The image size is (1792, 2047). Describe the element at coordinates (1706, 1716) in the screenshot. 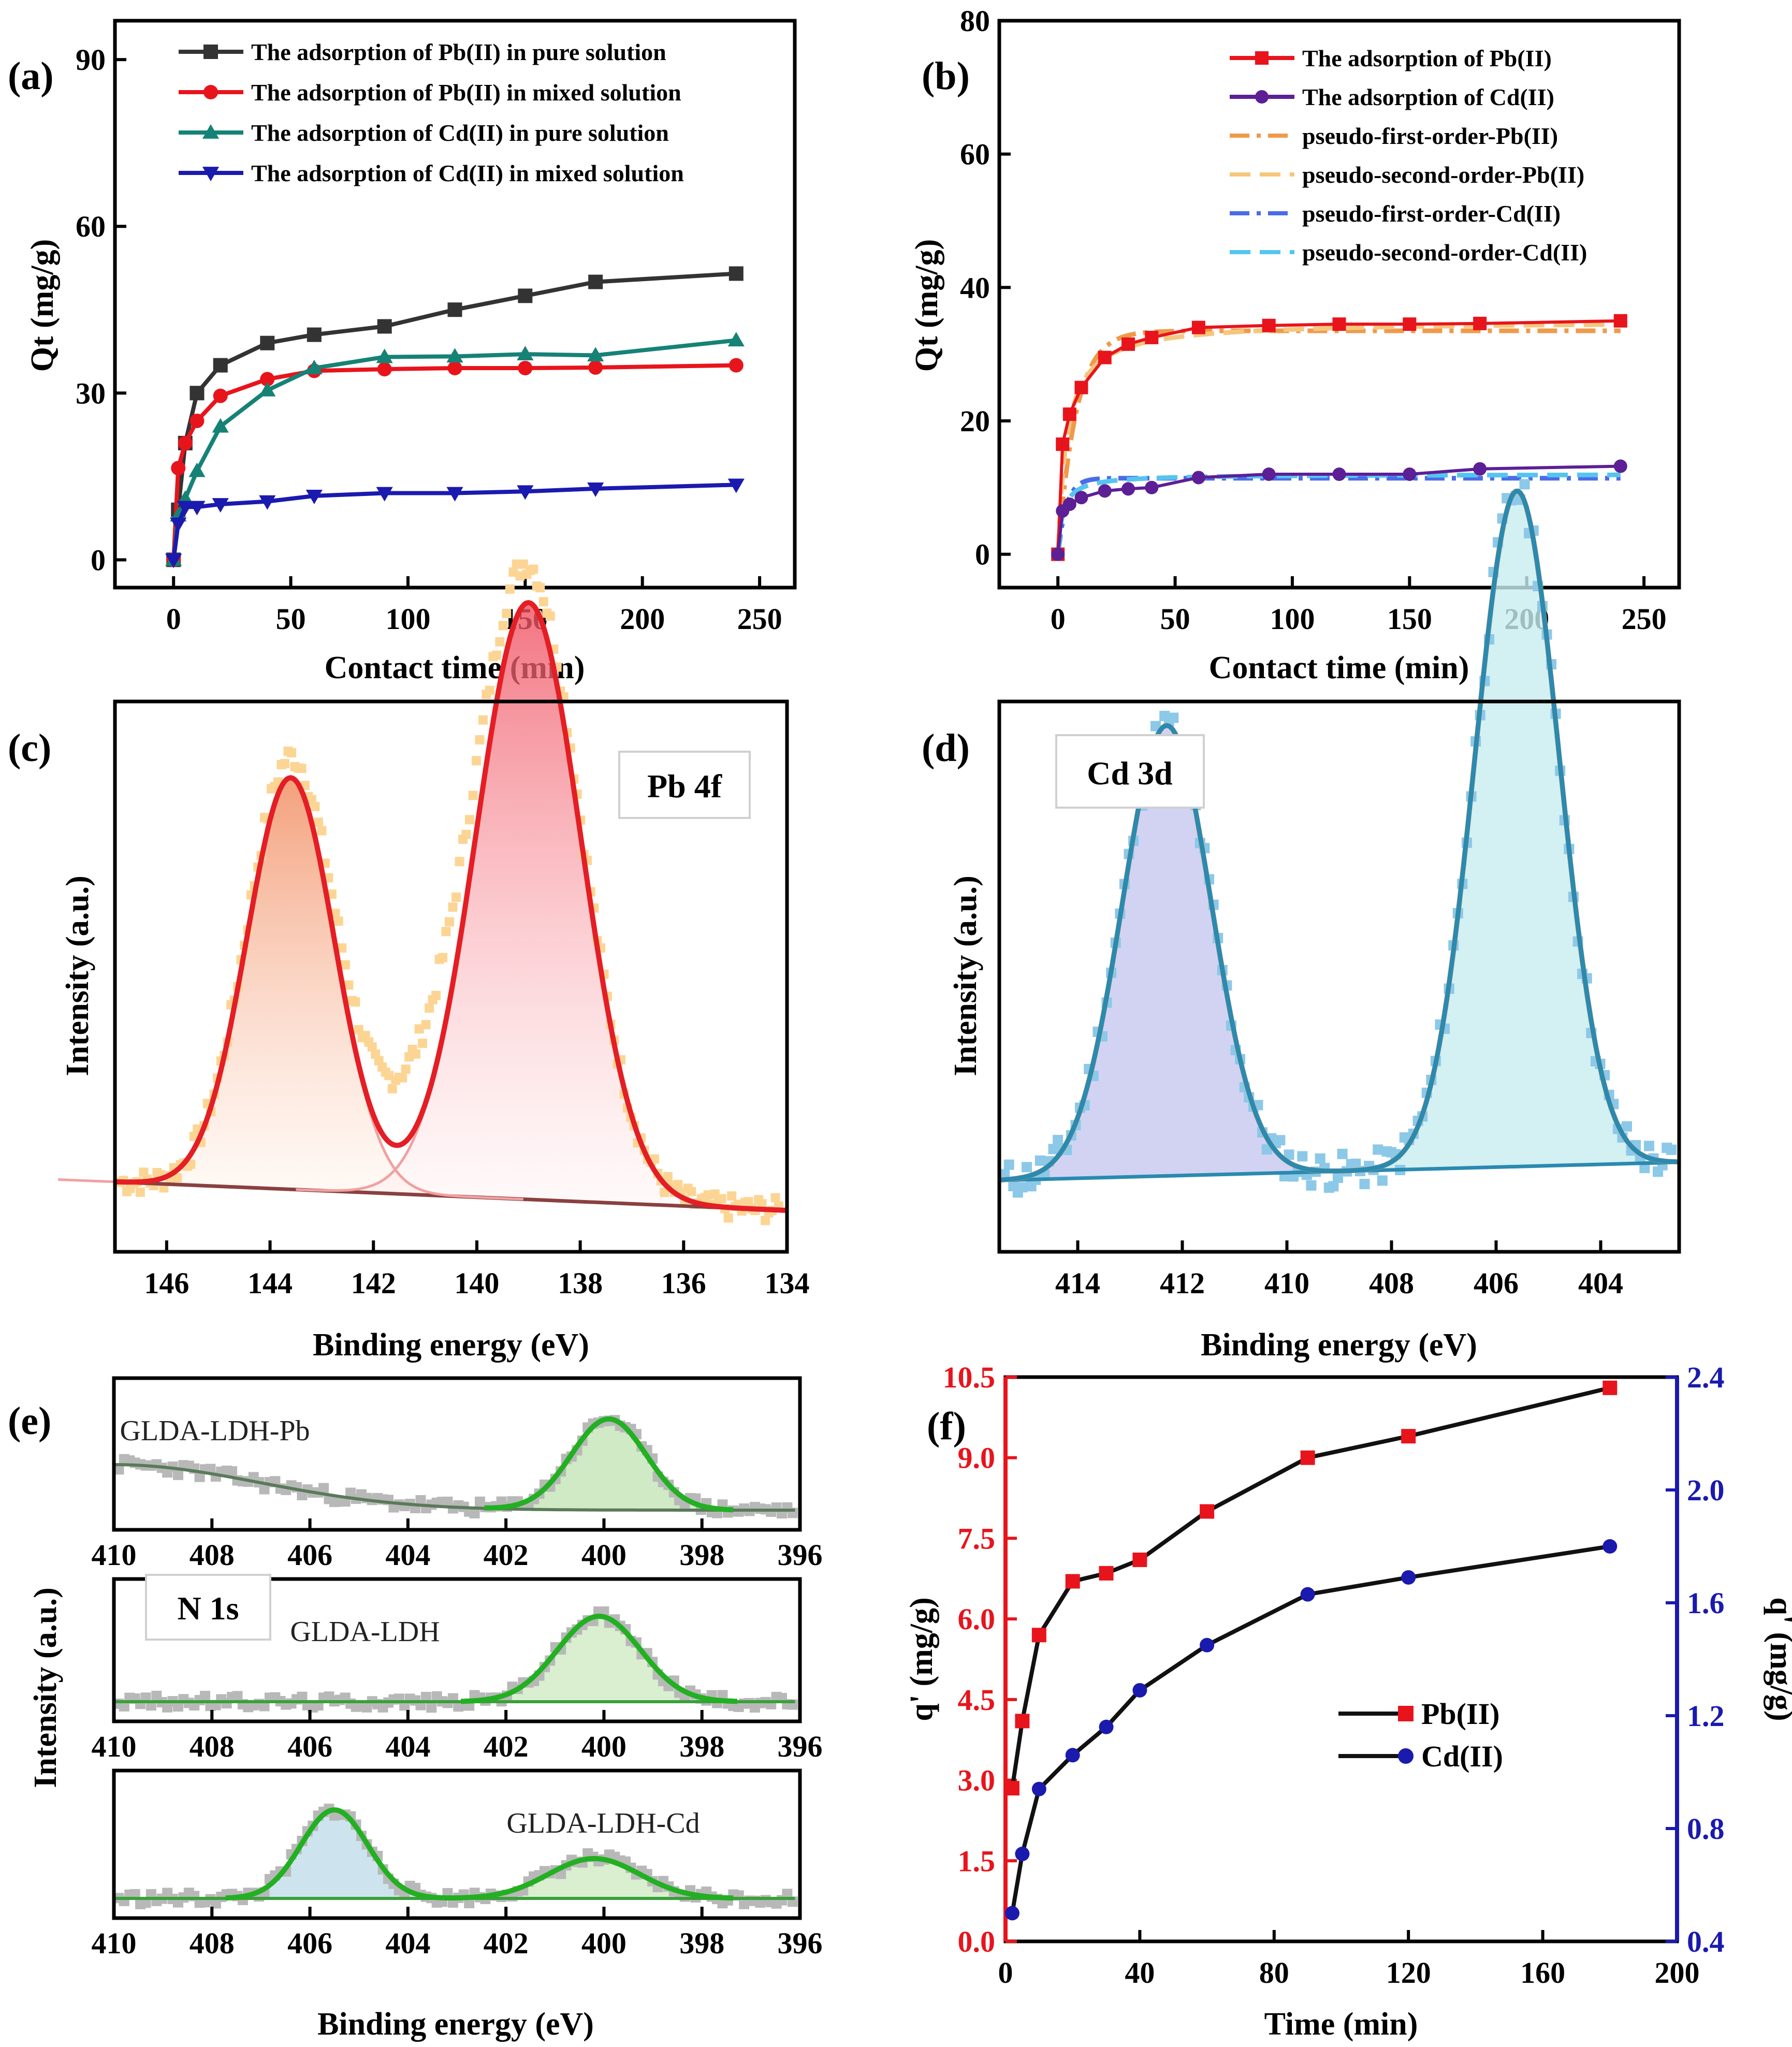

I see `f-ytick-label-right: 1.2` at that location.